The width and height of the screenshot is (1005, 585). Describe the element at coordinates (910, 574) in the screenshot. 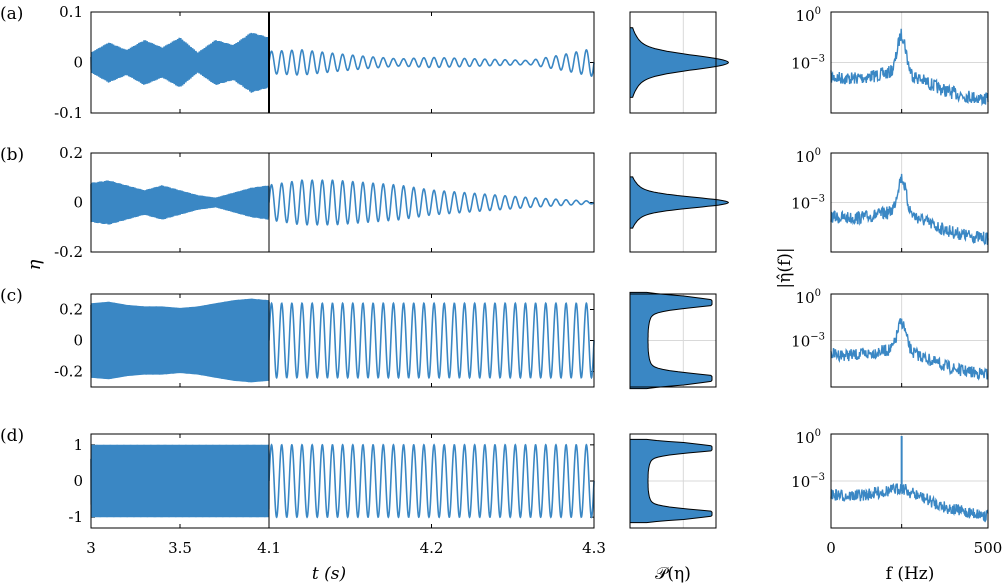

I see `spectrum-x-label: f (Hz)` at that location.